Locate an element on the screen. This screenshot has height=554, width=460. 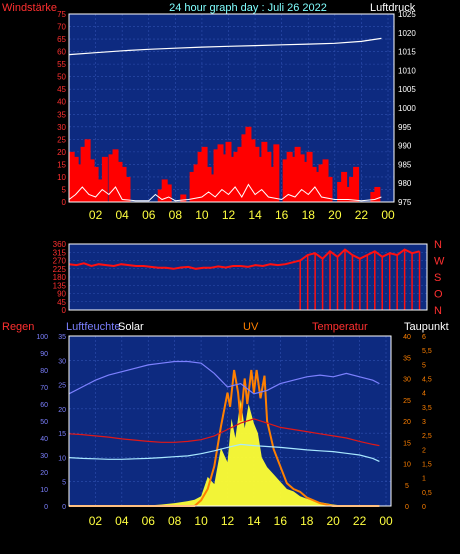
regen-tick-label: 20 is located at coordinates (44, 473).